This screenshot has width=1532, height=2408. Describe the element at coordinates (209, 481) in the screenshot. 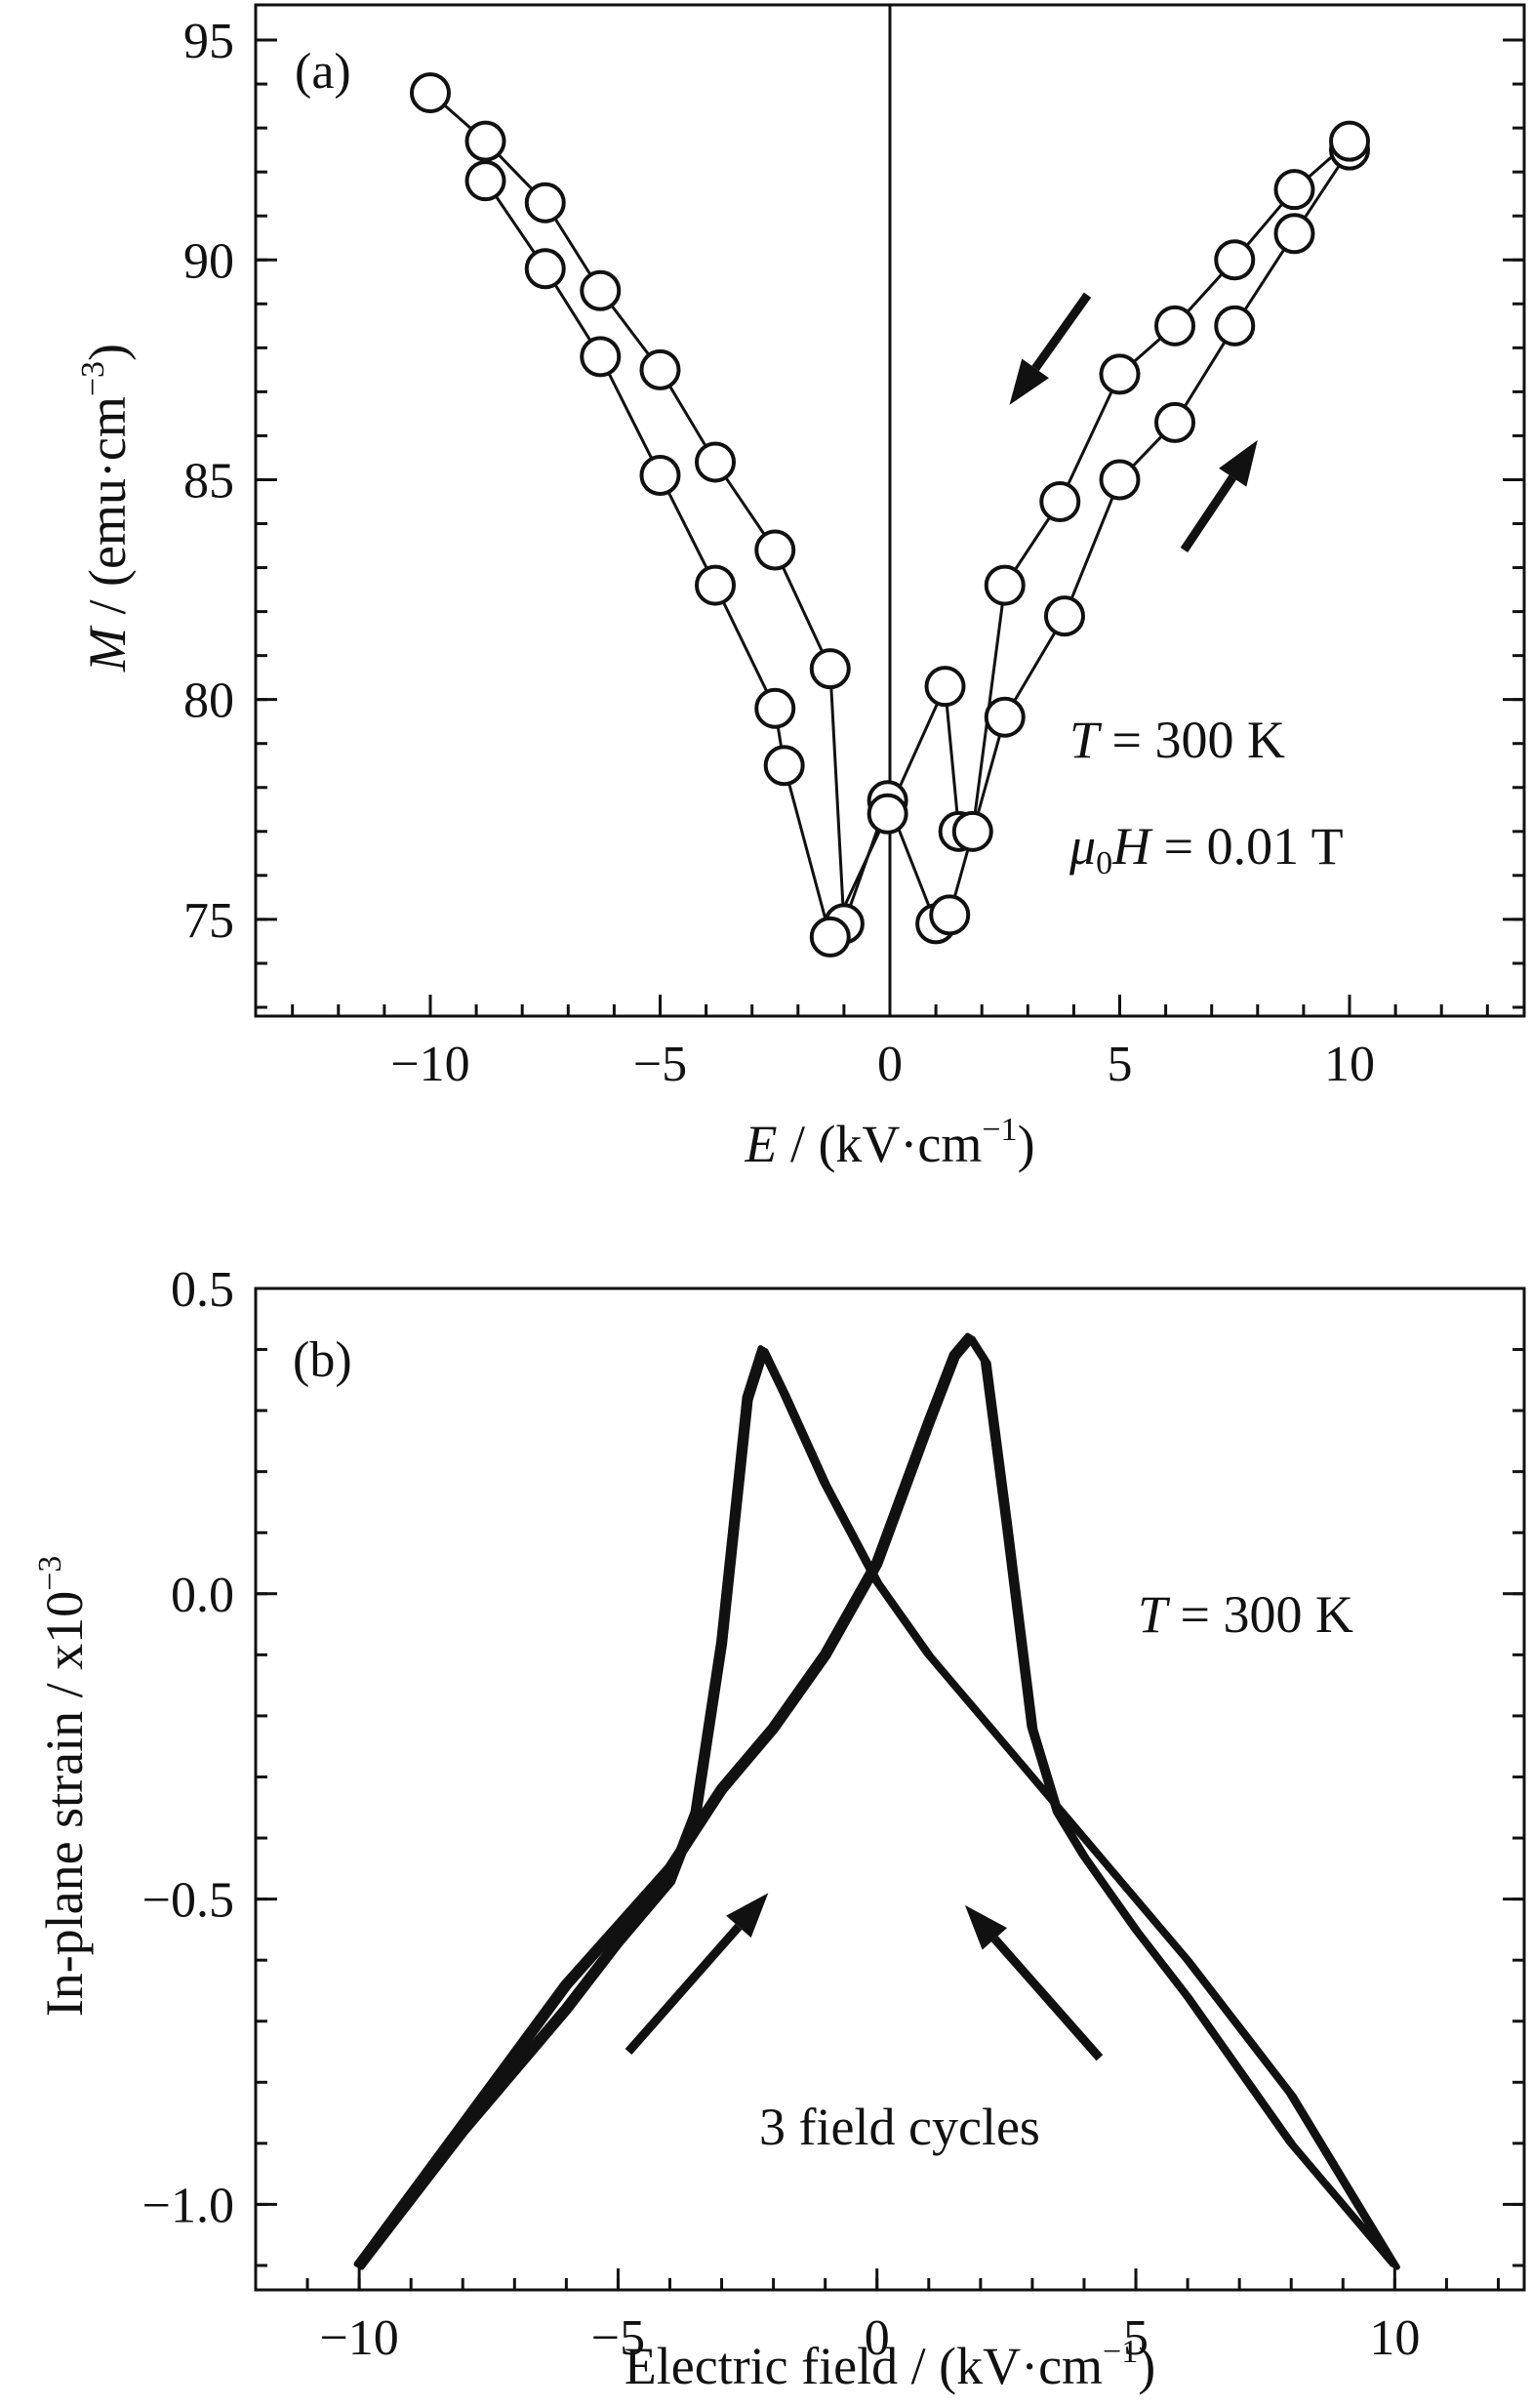

I see `panel-a-y-tick-label: 85` at that location.